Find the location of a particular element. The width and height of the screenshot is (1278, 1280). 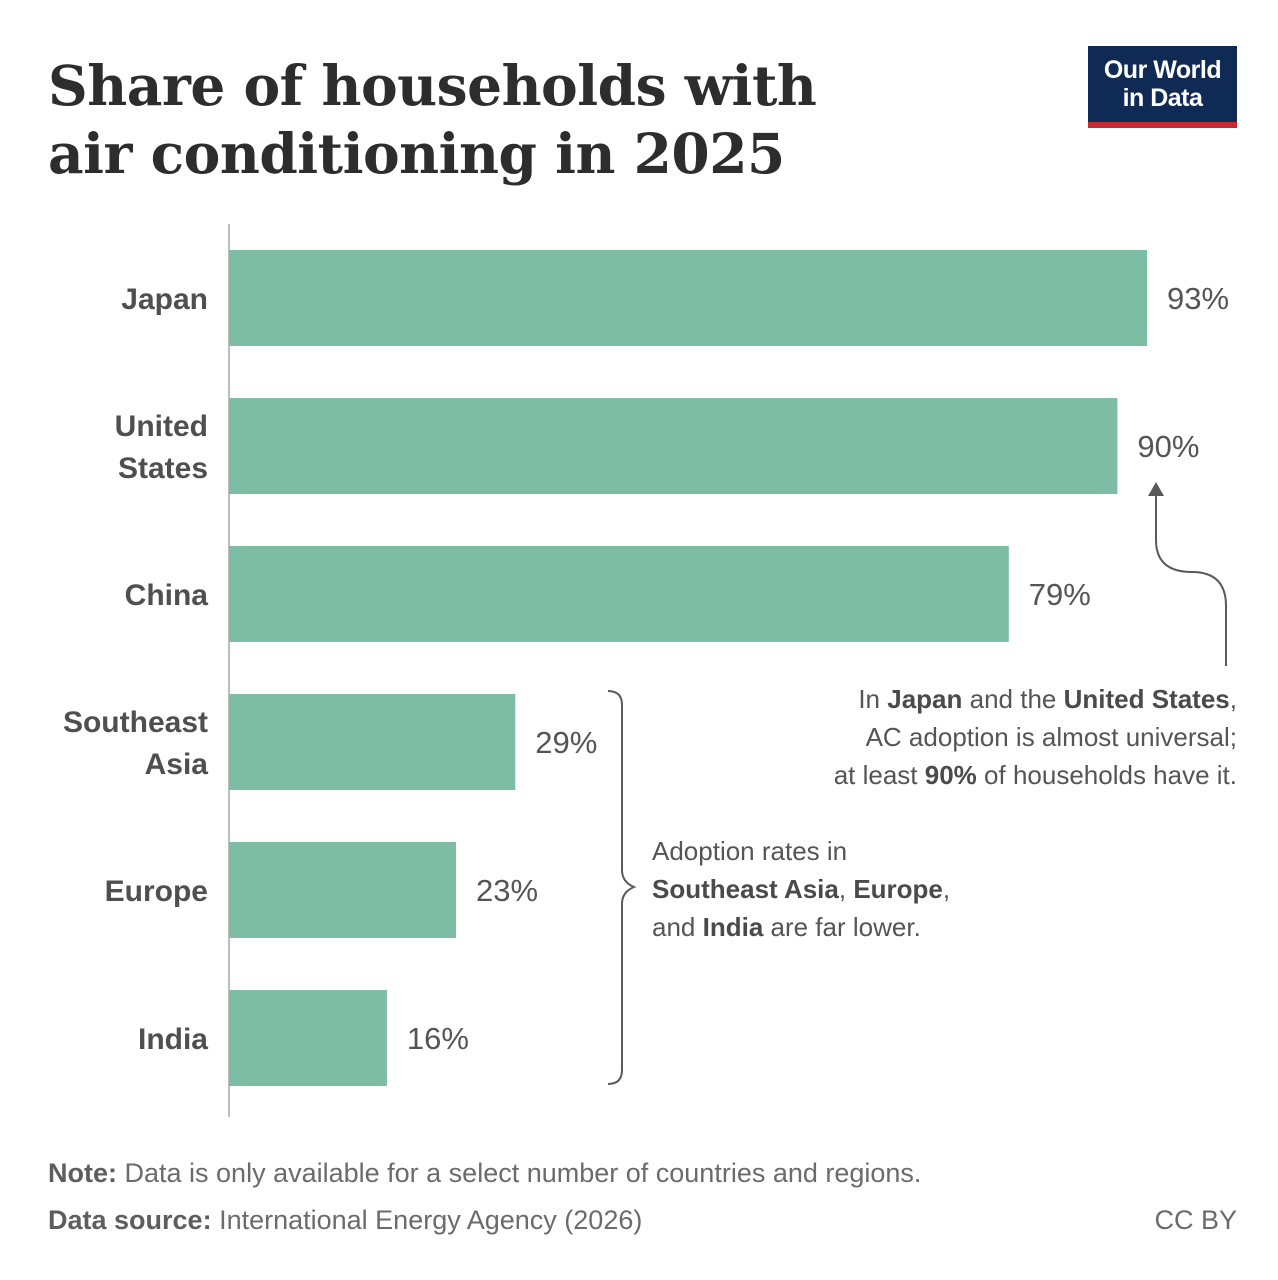

category-label: Southeast Asia is located at coordinates (135, 743).